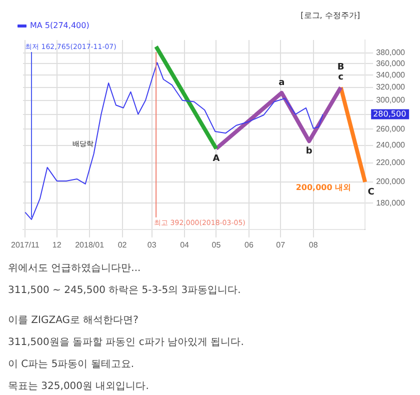 The height and width of the screenshot is (395, 420). Describe the element at coordinates (391, 63) in the screenshot. I see `y-tick-label: 360,000` at that location.